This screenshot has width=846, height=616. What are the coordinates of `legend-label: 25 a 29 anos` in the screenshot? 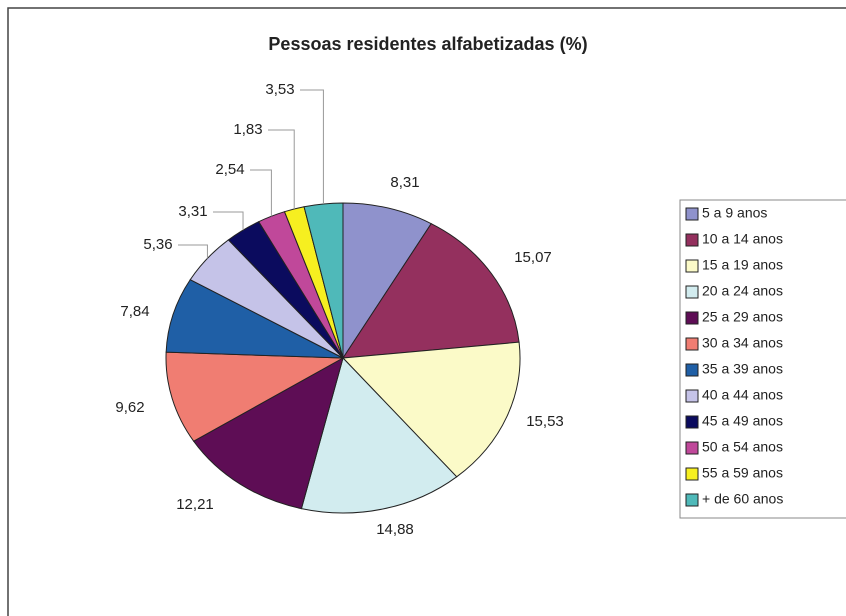 It's located at (742, 317).